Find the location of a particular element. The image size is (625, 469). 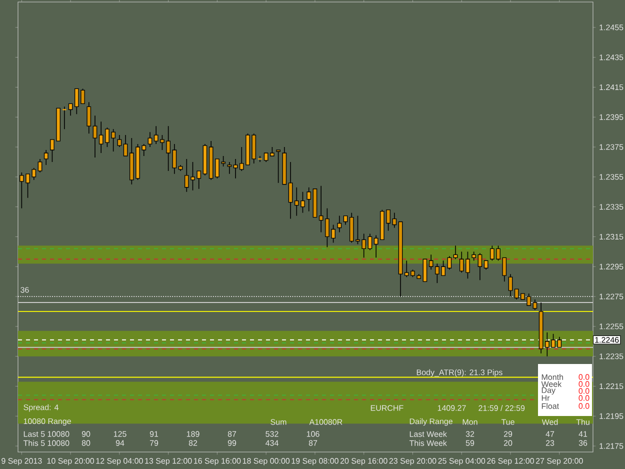

x-tick-label: 25 Sep 04:00 is located at coordinates (462, 462).